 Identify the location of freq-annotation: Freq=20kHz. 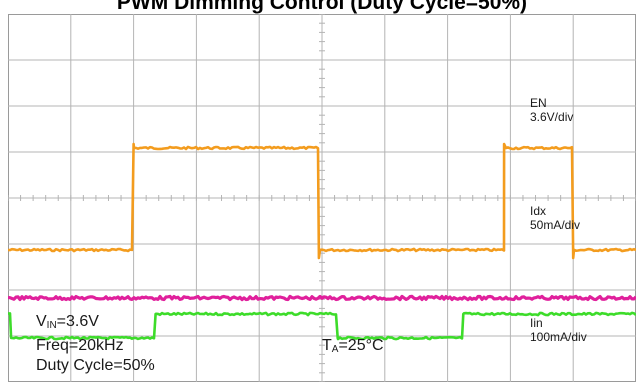
(80, 345).